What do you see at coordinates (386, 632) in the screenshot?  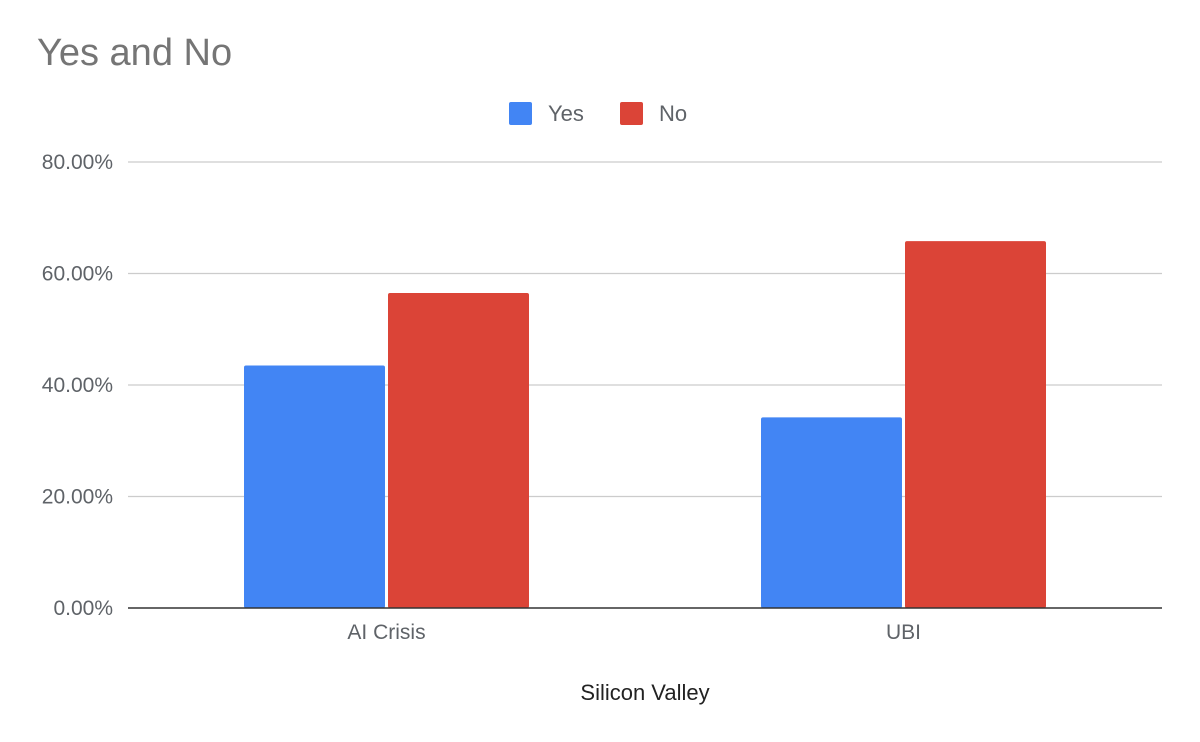 I see `x-tick-label: AI Crisis` at bounding box center [386, 632].